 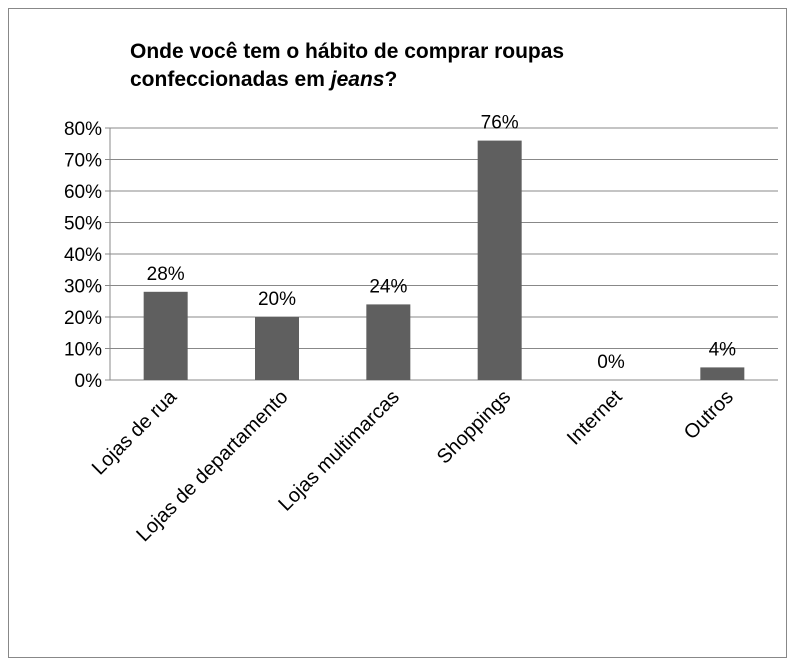 I want to click on data-label: 0%, so click(x=611, y=362).